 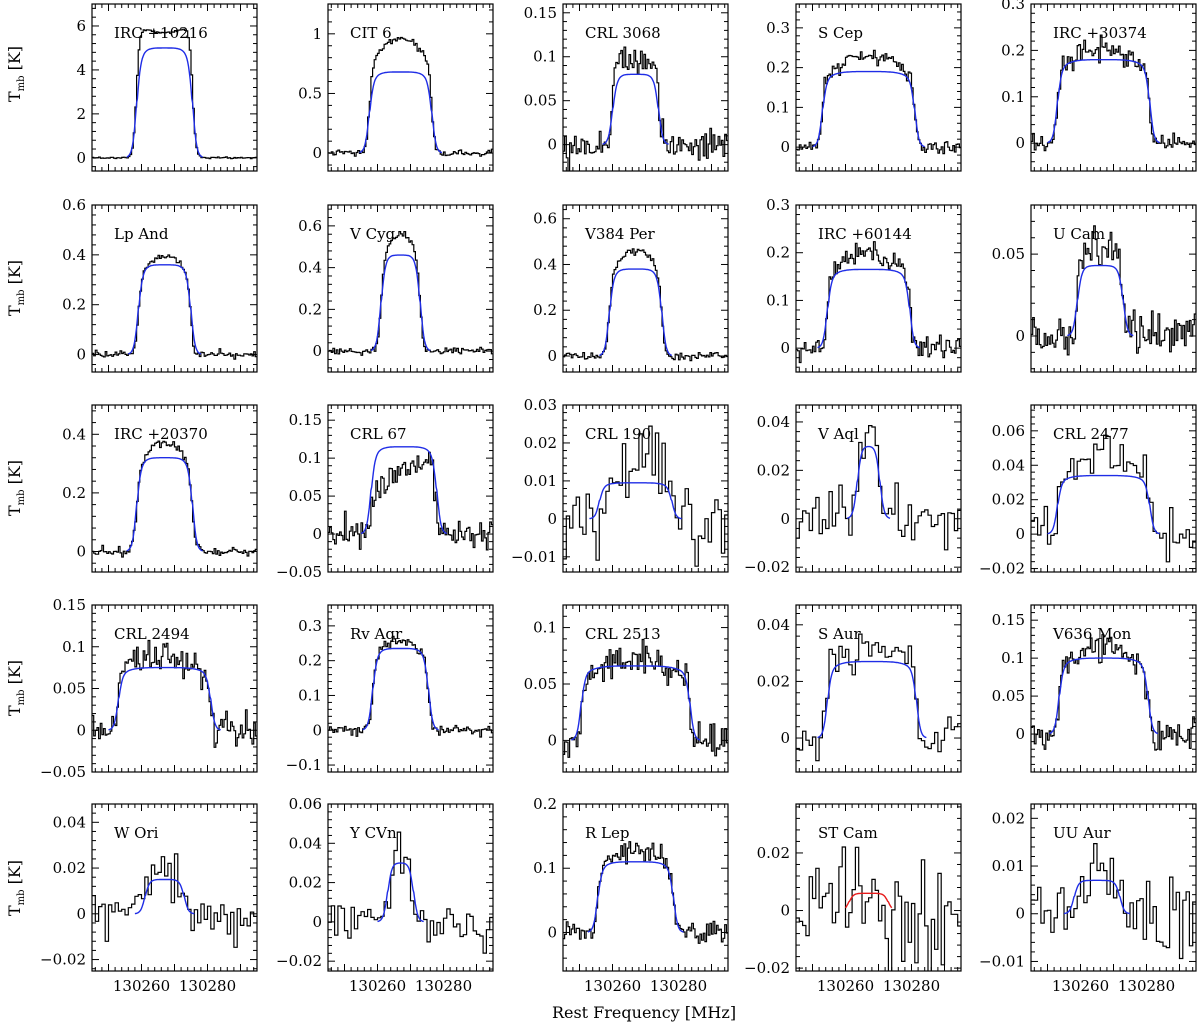 What do you see at coordinates (299, 572) in the screenshot?
I see `y-tick-label: −0.05` at bounding box center [299, 572].